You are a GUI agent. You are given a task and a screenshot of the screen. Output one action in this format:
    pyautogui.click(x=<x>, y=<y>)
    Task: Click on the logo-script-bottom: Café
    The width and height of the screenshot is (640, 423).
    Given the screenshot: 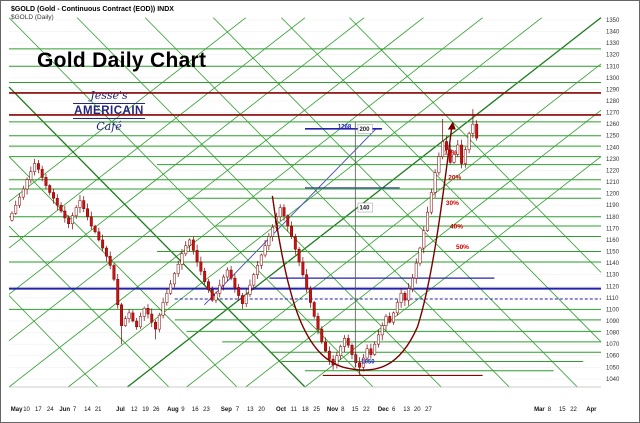 What is the action you would take?
    pyautogui.click(x=109, y=126)
    